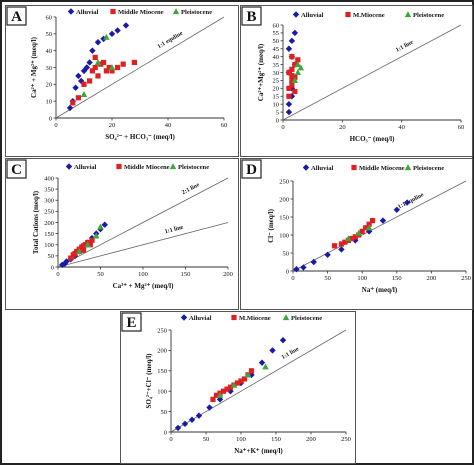 The image size is (474, 465). Describe the element at coordinates (49, 189) in the screenshot. I see `y-tick-label: 350` at that location.